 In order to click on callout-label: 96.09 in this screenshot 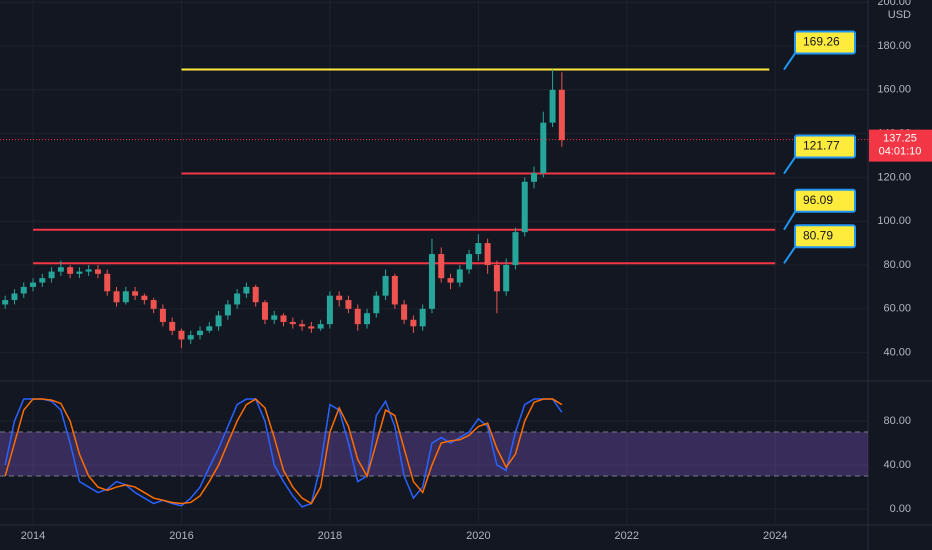, I will do `click(818, 200)`.